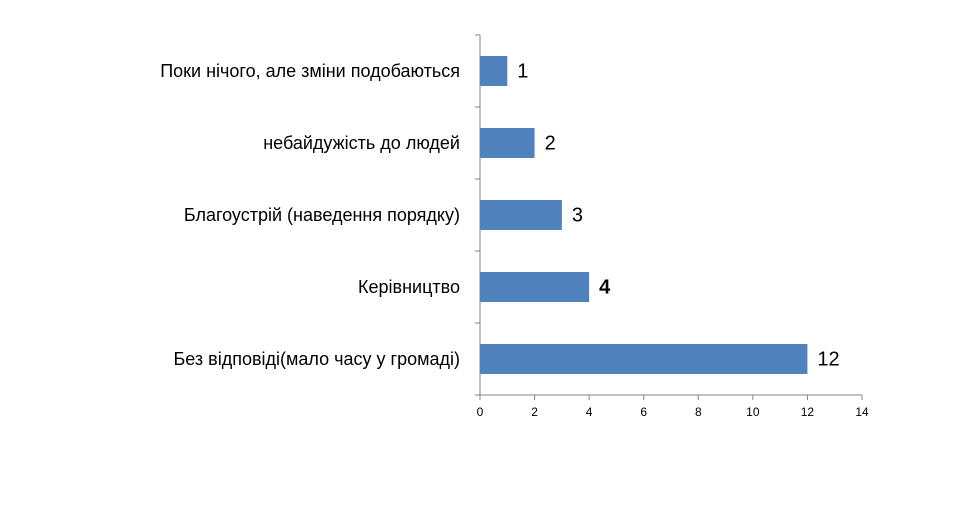 The image size is (973, 518). What do you see at coordinates (310, 71) in the screenshot?
I see `category-label: Поки нічого, але зміни подобаються` at bounding box center [310, 71].